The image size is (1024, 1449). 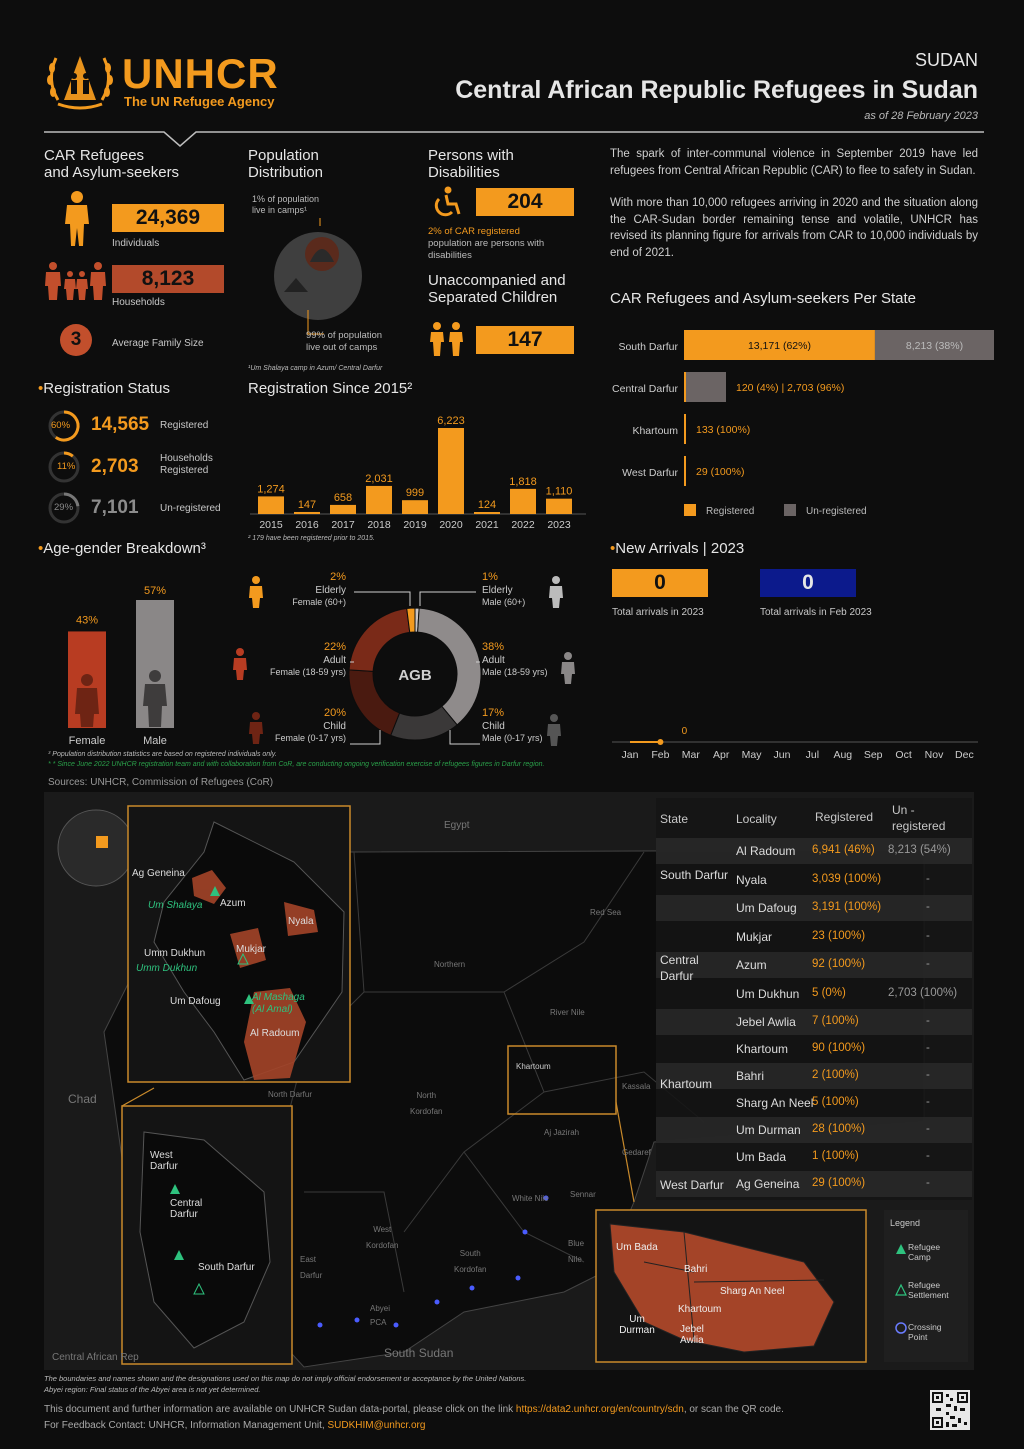 I want to click on agb-person-icon-head-child-female, so click(x=256, y=716).